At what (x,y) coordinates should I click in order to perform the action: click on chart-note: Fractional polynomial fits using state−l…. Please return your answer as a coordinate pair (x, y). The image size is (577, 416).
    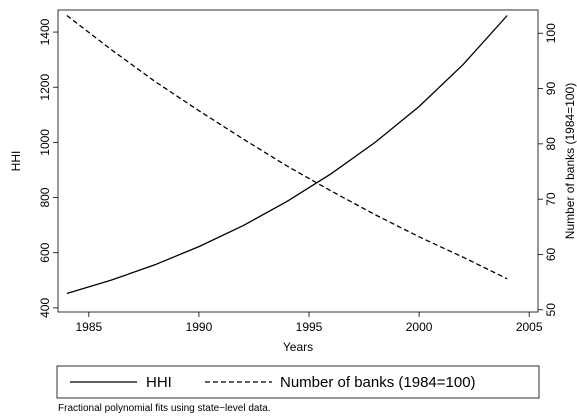
    Looking at the image, I should click on (164, 408).